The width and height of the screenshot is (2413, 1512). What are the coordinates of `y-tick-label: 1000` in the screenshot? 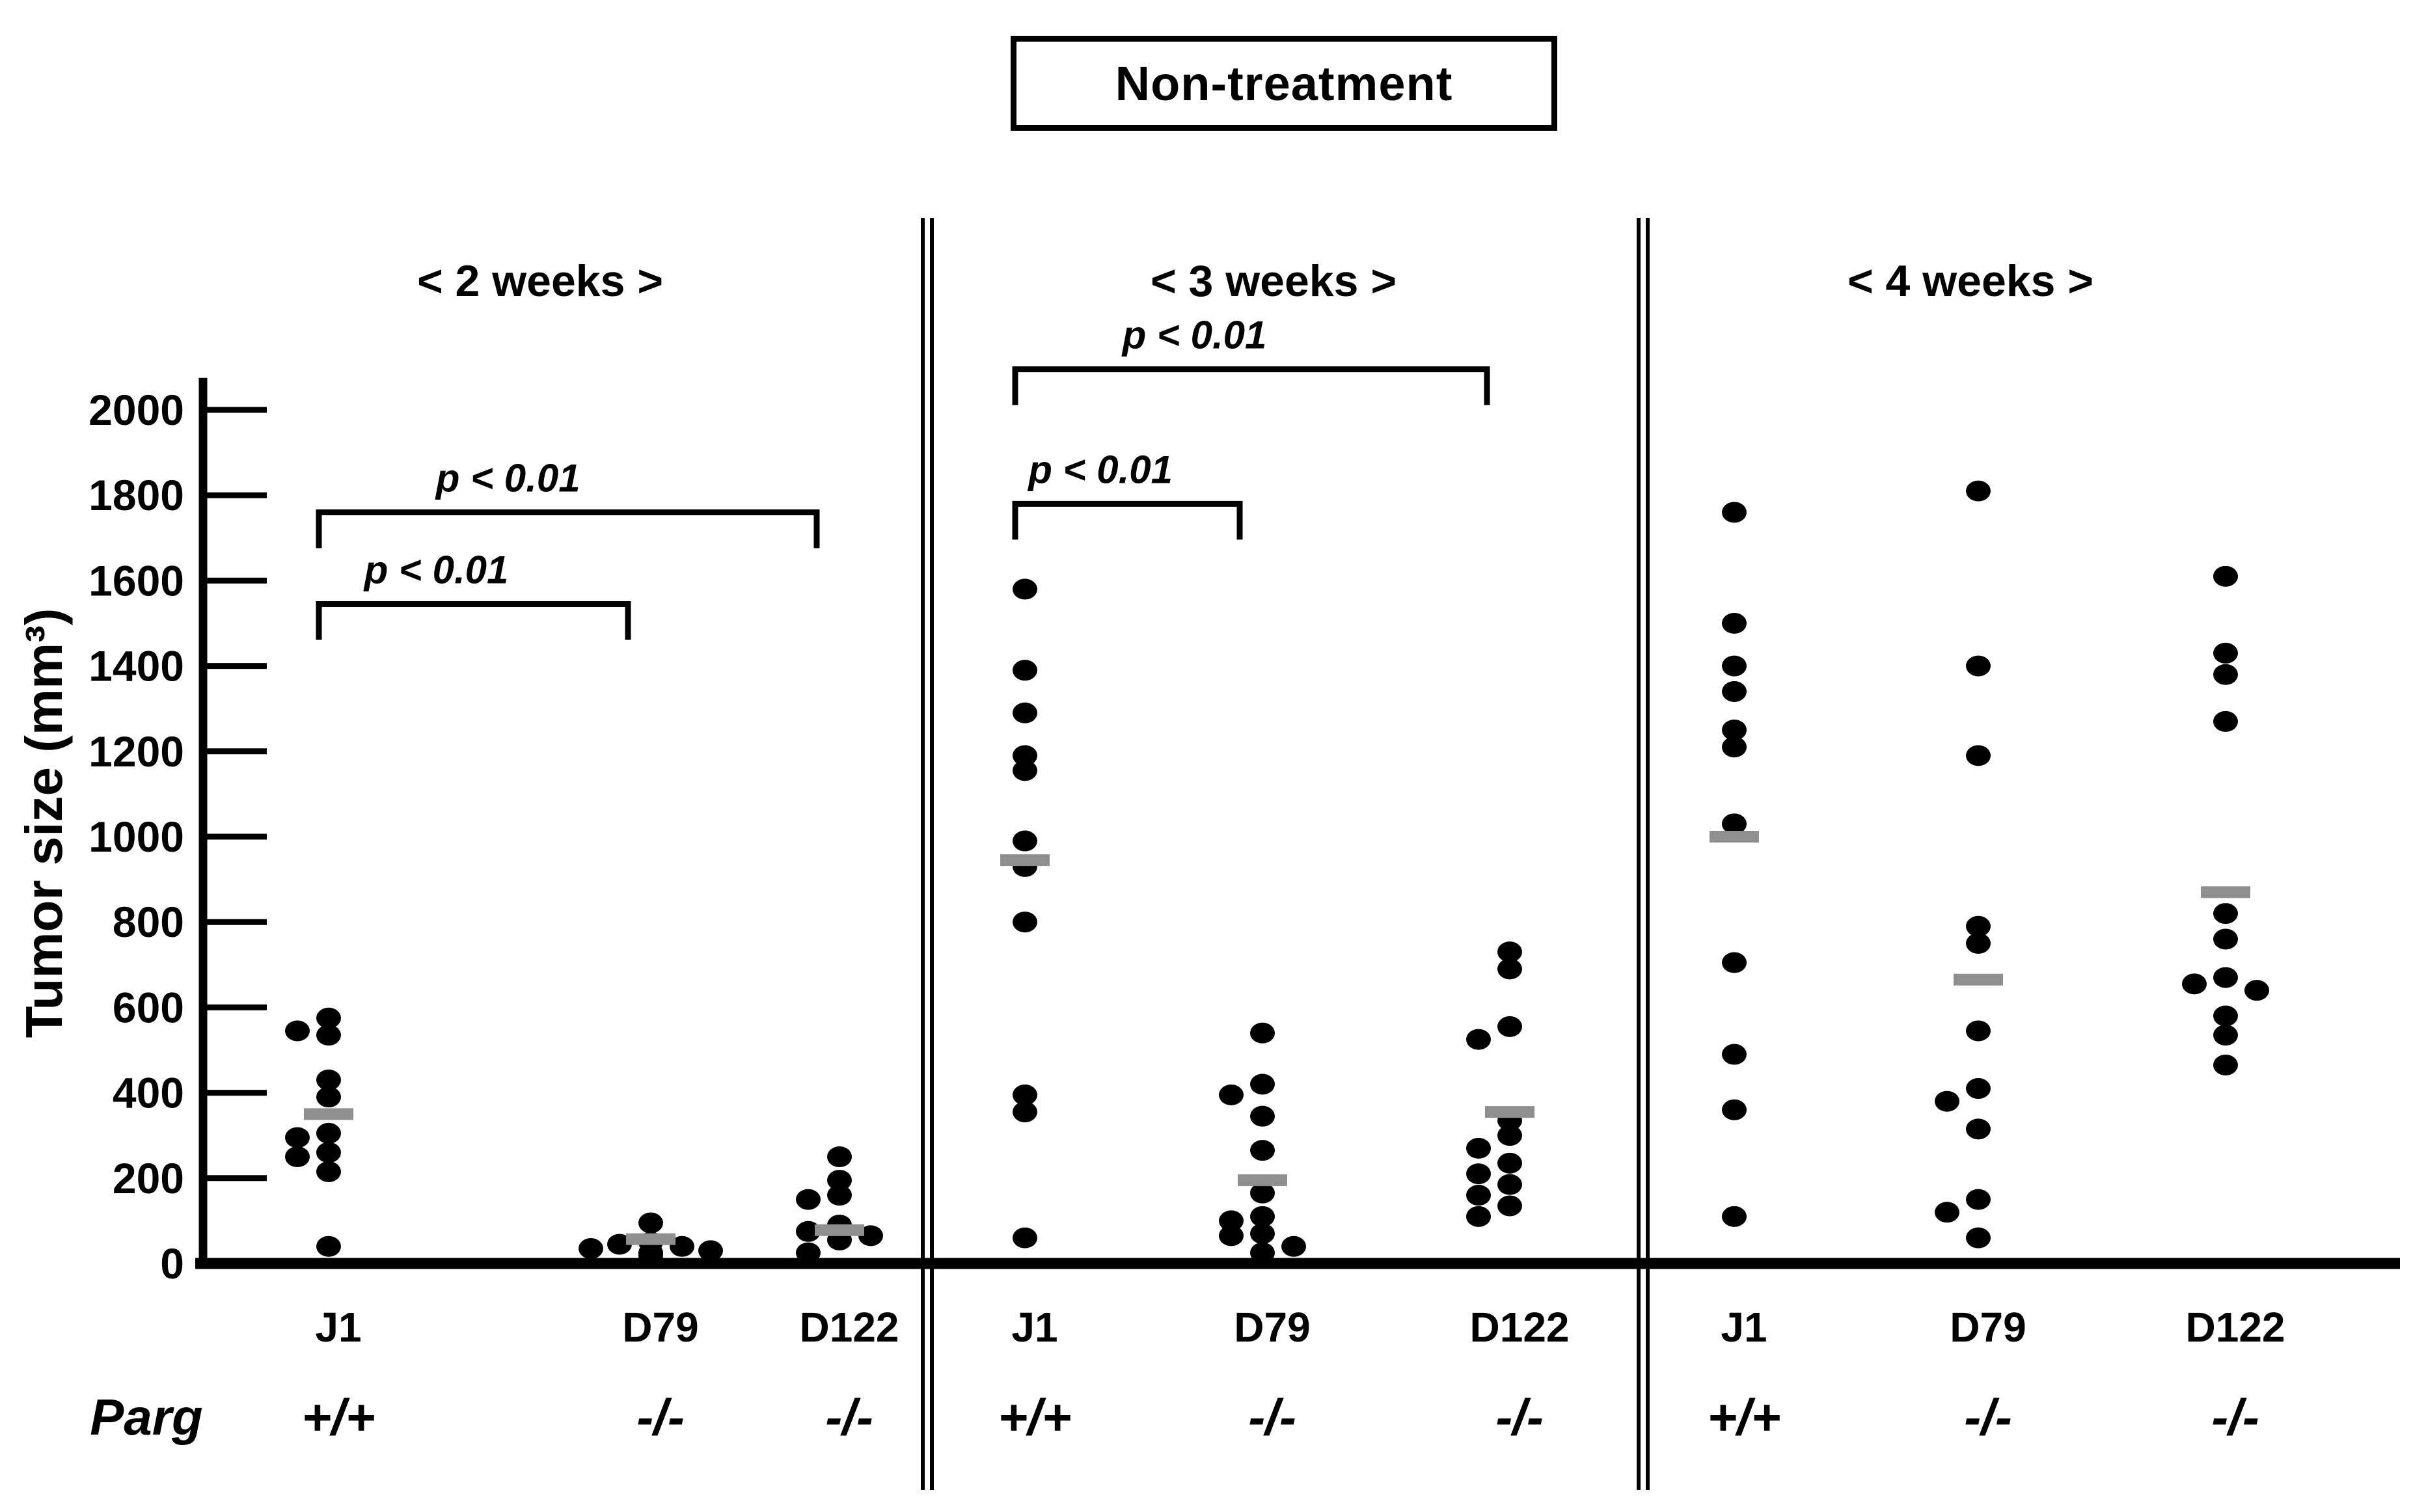 It's located at (136, 837).